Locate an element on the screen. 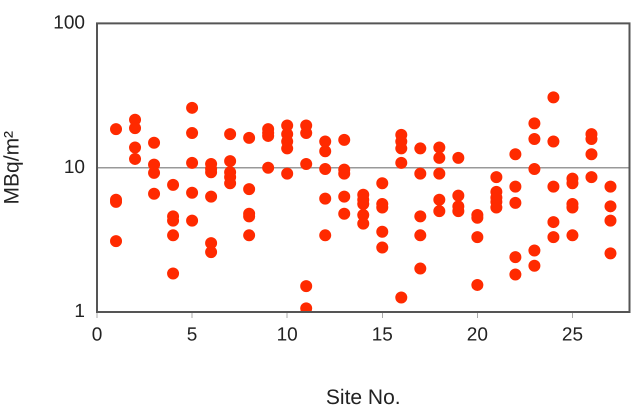  y-tick-label: 100 is located at coordinates (69, 23).